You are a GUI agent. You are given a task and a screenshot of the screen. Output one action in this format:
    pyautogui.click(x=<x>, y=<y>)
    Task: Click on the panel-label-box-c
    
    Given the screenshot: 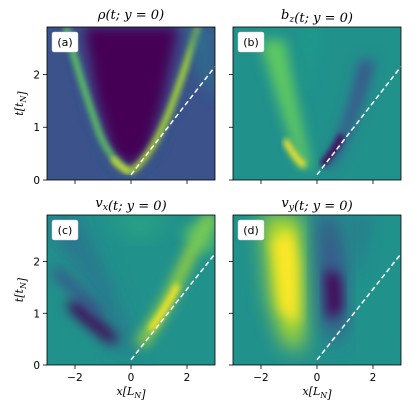 What is the action you would take?
    pyautogui.click(x=65, y=230)
    